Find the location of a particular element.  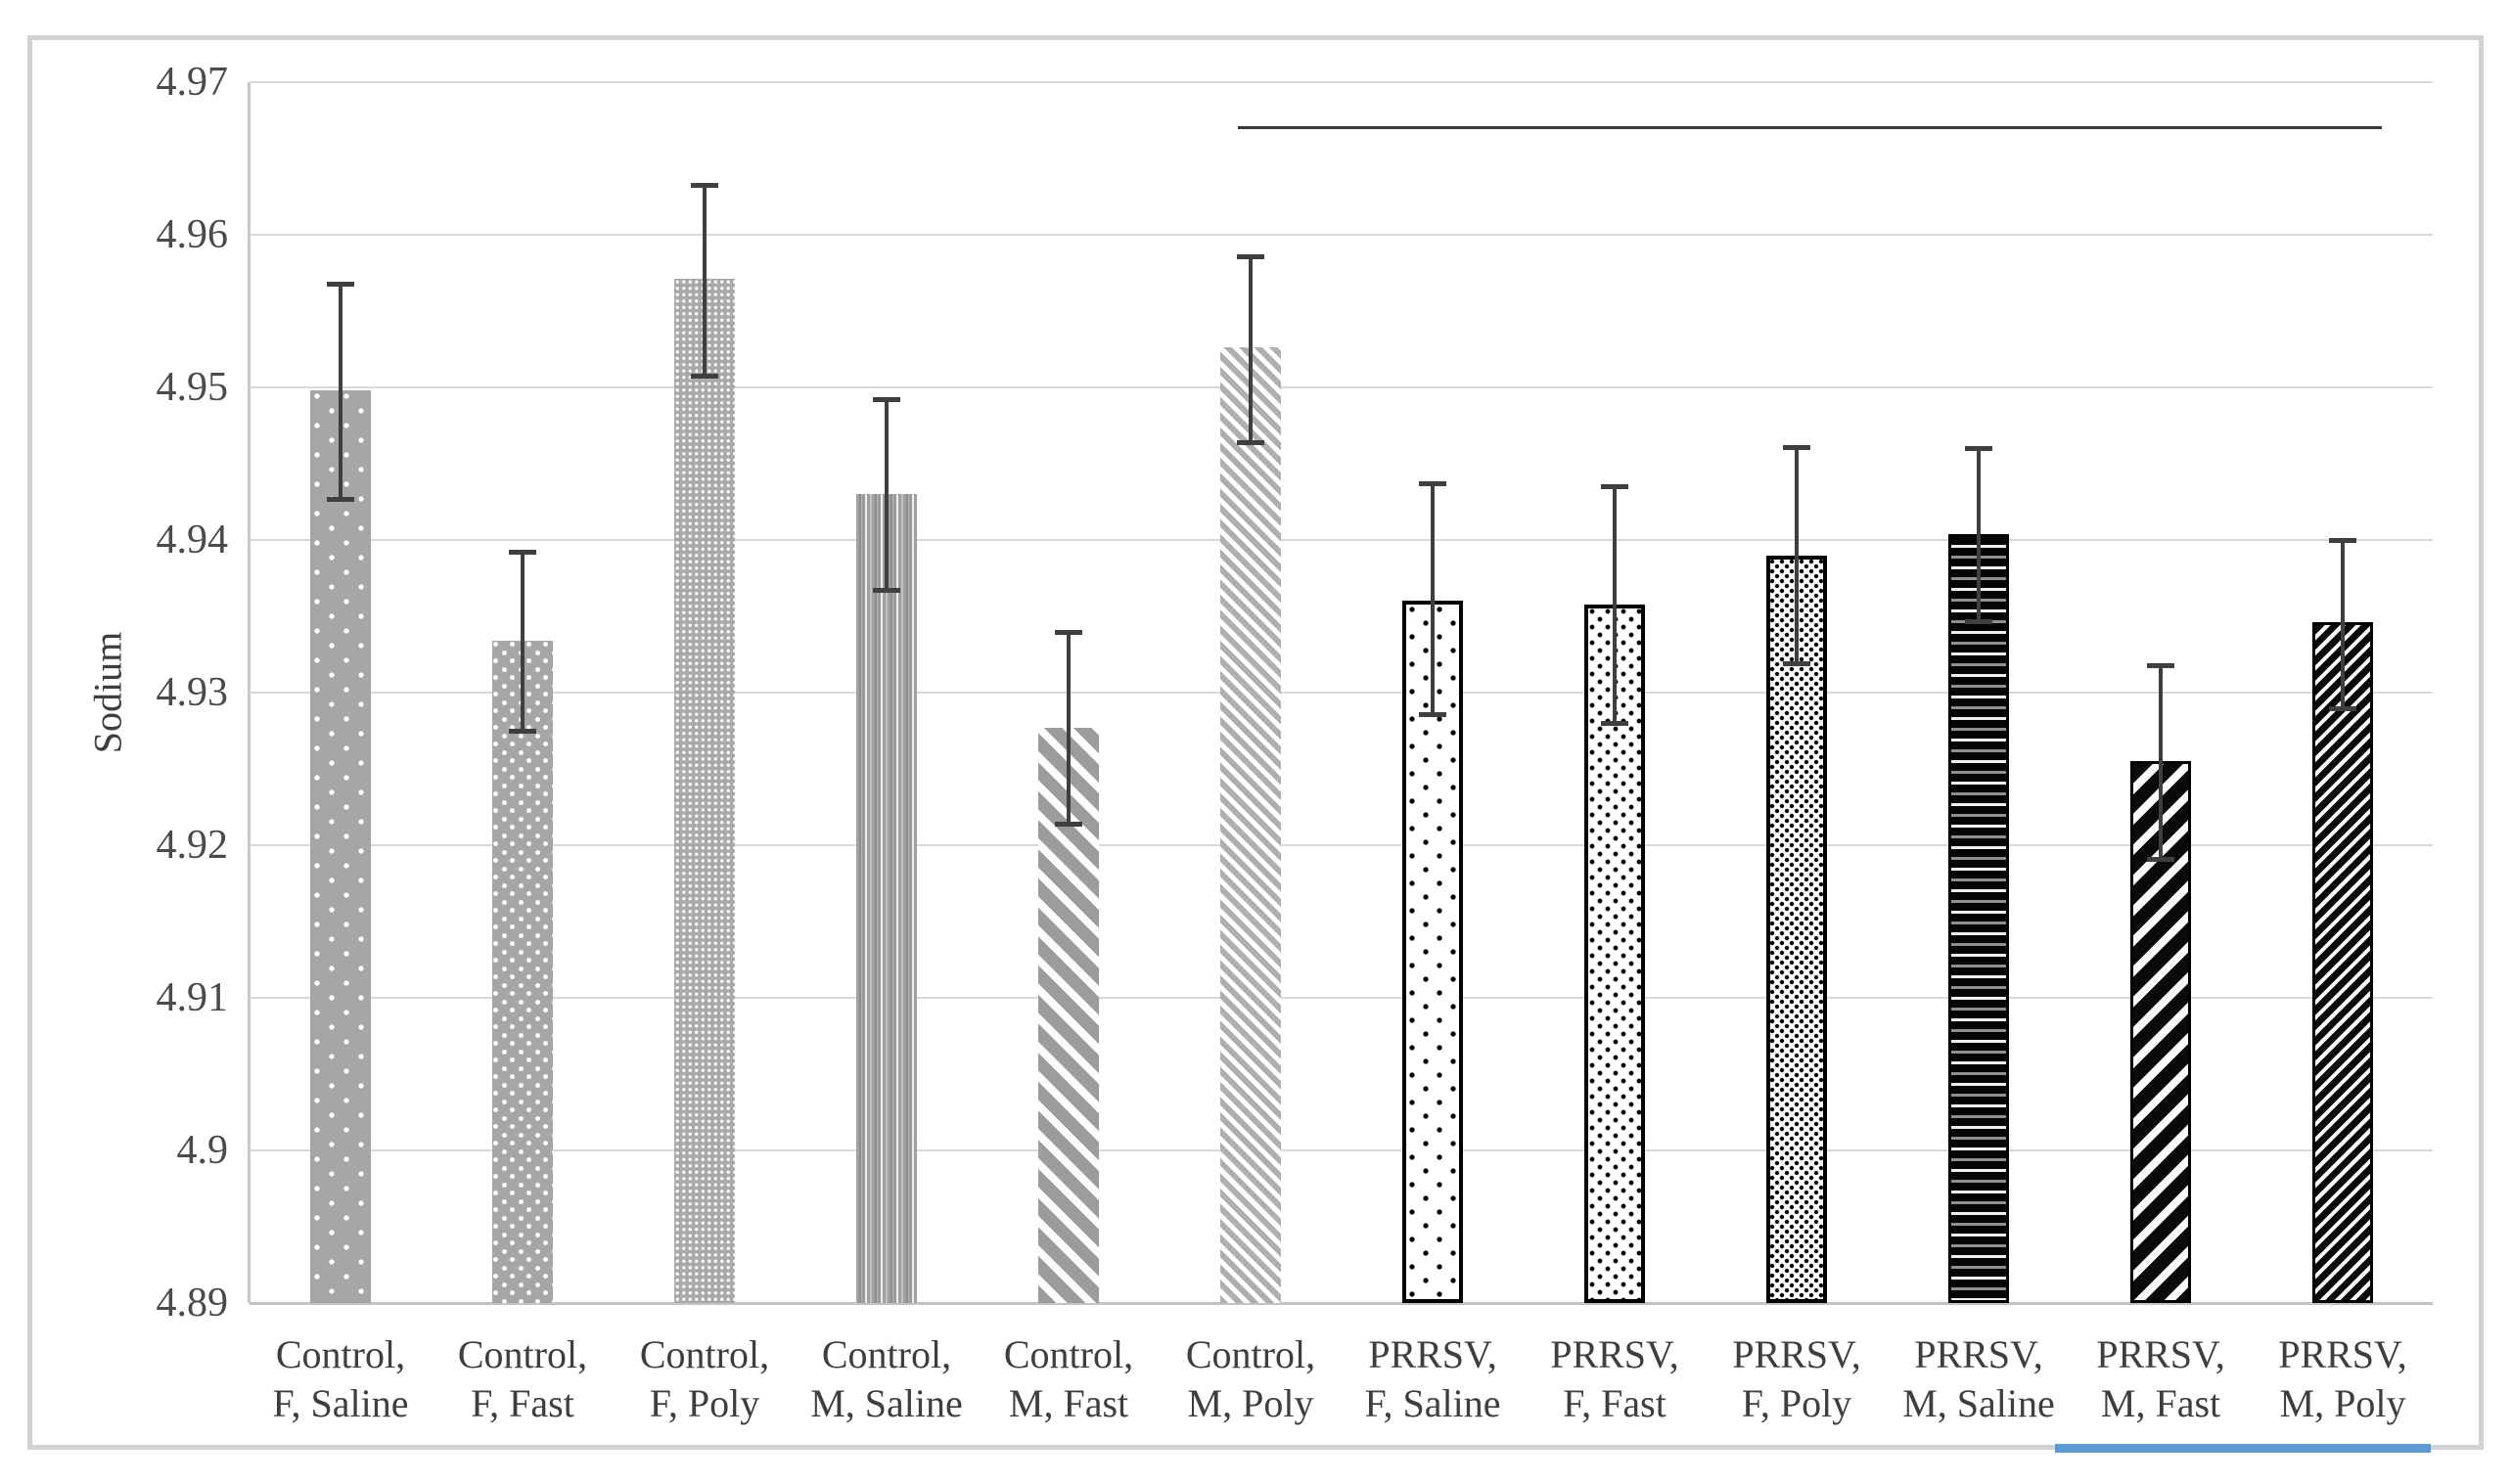

x-tick-label: PRRSV, F, Fast is located at coordinates (1615, 1379).